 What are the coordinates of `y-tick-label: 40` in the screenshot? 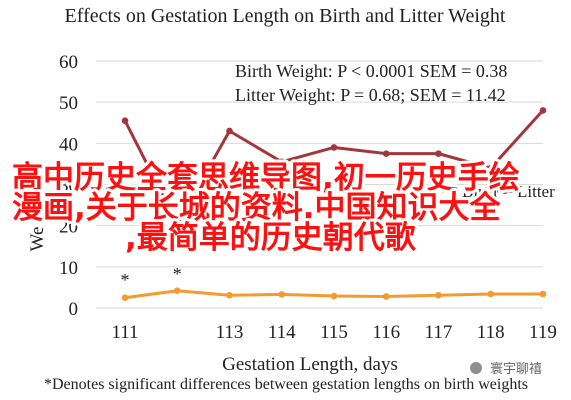 It's located at (68, 144).